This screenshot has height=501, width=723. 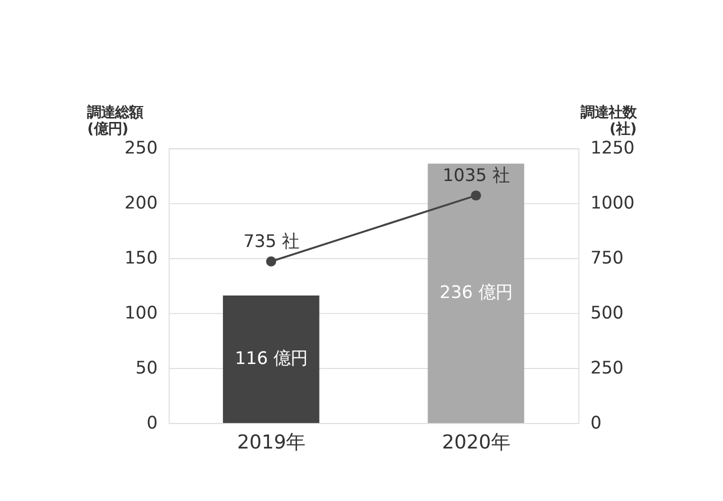 I want to click on y-tick-label: 200, so click(x=141, y=203).